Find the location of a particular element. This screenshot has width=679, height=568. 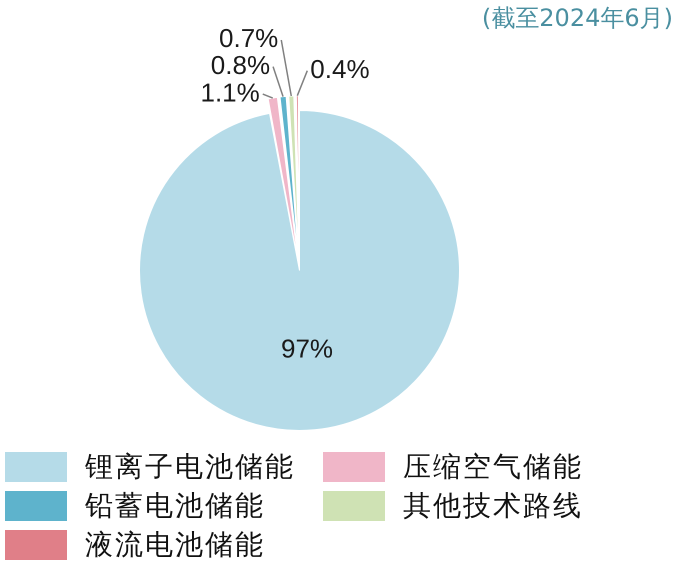

data-label: 1.1% is located at coordinates (230, 92).